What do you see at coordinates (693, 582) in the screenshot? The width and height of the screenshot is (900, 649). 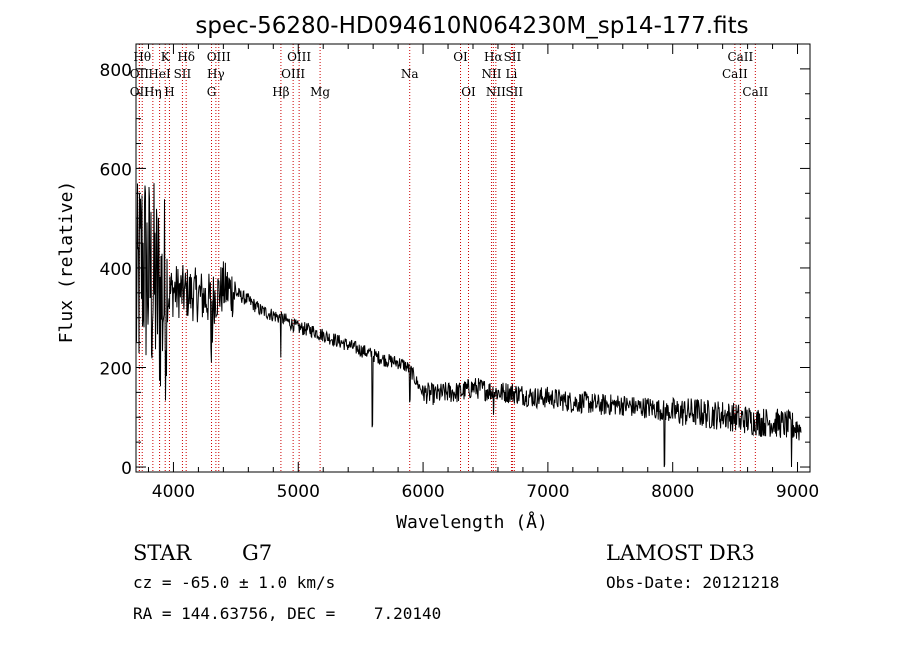 I see `obs-date: Obs-Date: 20121218` at bounding box center [693, 582].